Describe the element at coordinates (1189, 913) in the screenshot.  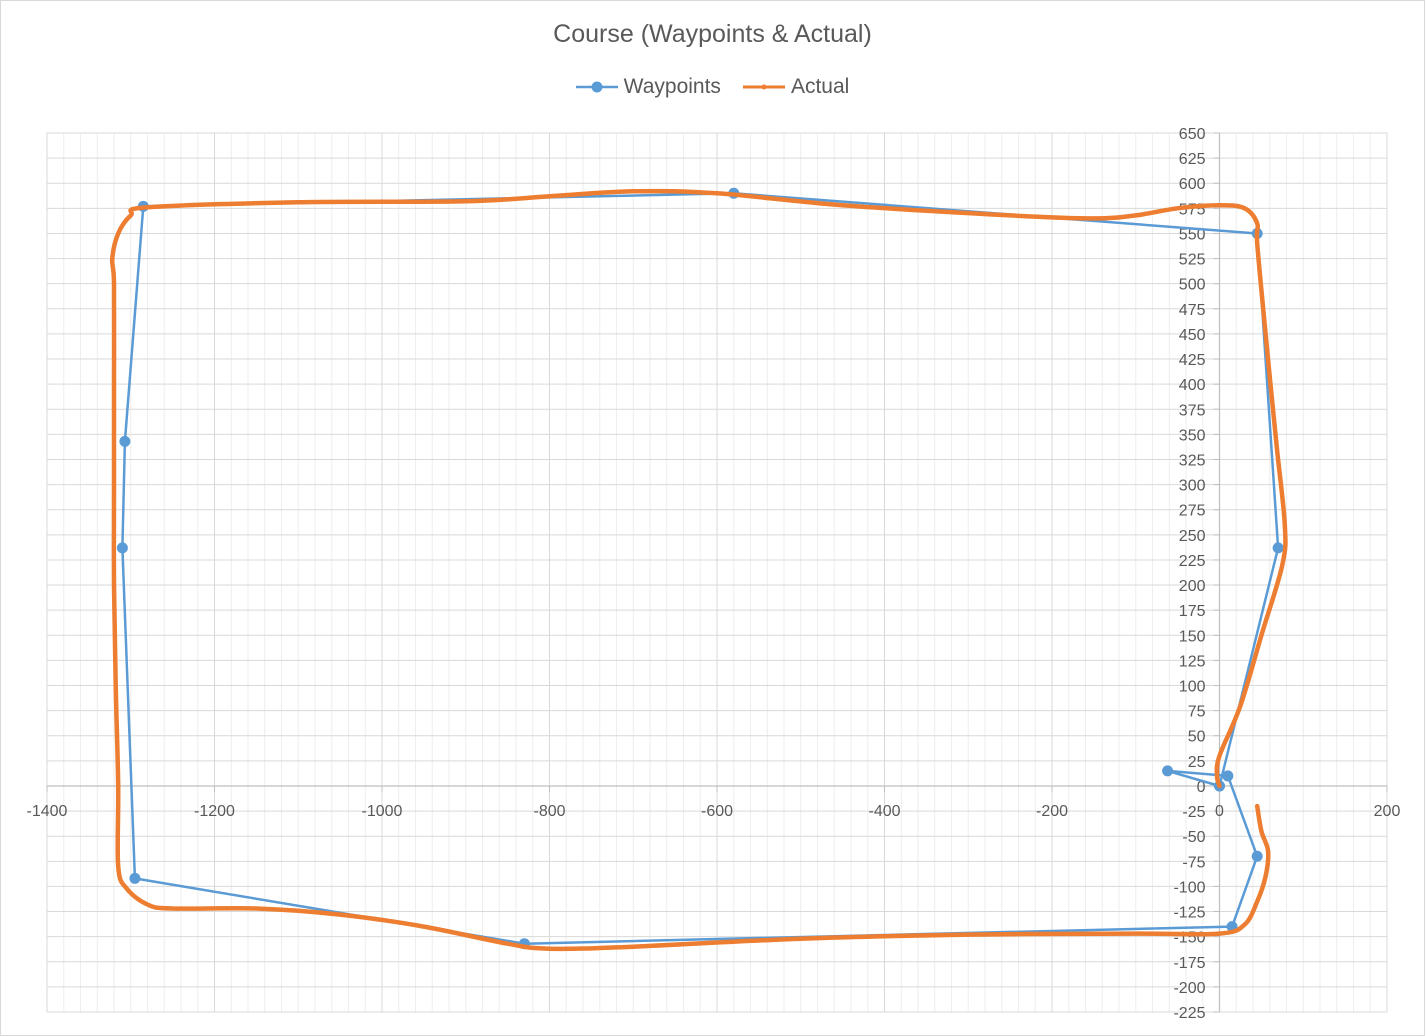
I see `y-tick-label: -125` at that location.